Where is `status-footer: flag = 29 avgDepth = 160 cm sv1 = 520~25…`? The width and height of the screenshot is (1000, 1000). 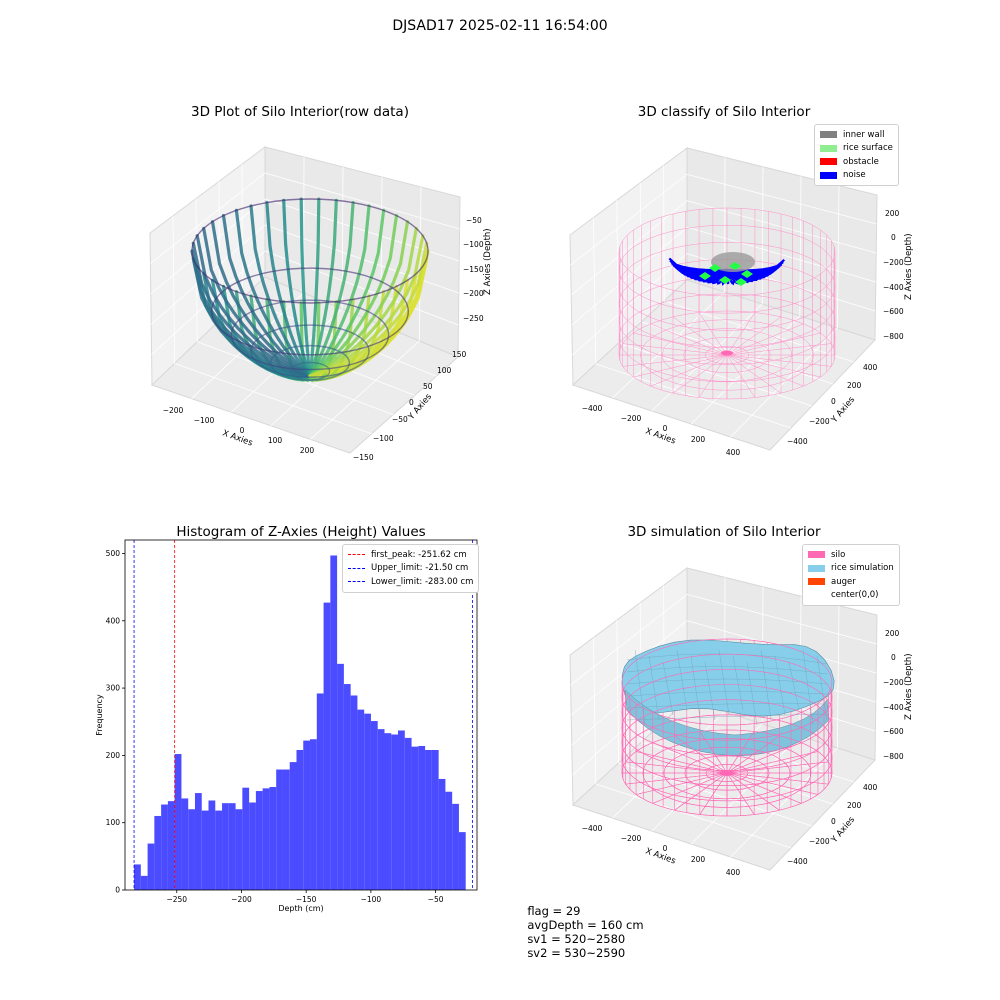 status-footer: flag = 29 avgDepth = 160 cm sv1 = 520~25… is located at coordinates (585, 925).